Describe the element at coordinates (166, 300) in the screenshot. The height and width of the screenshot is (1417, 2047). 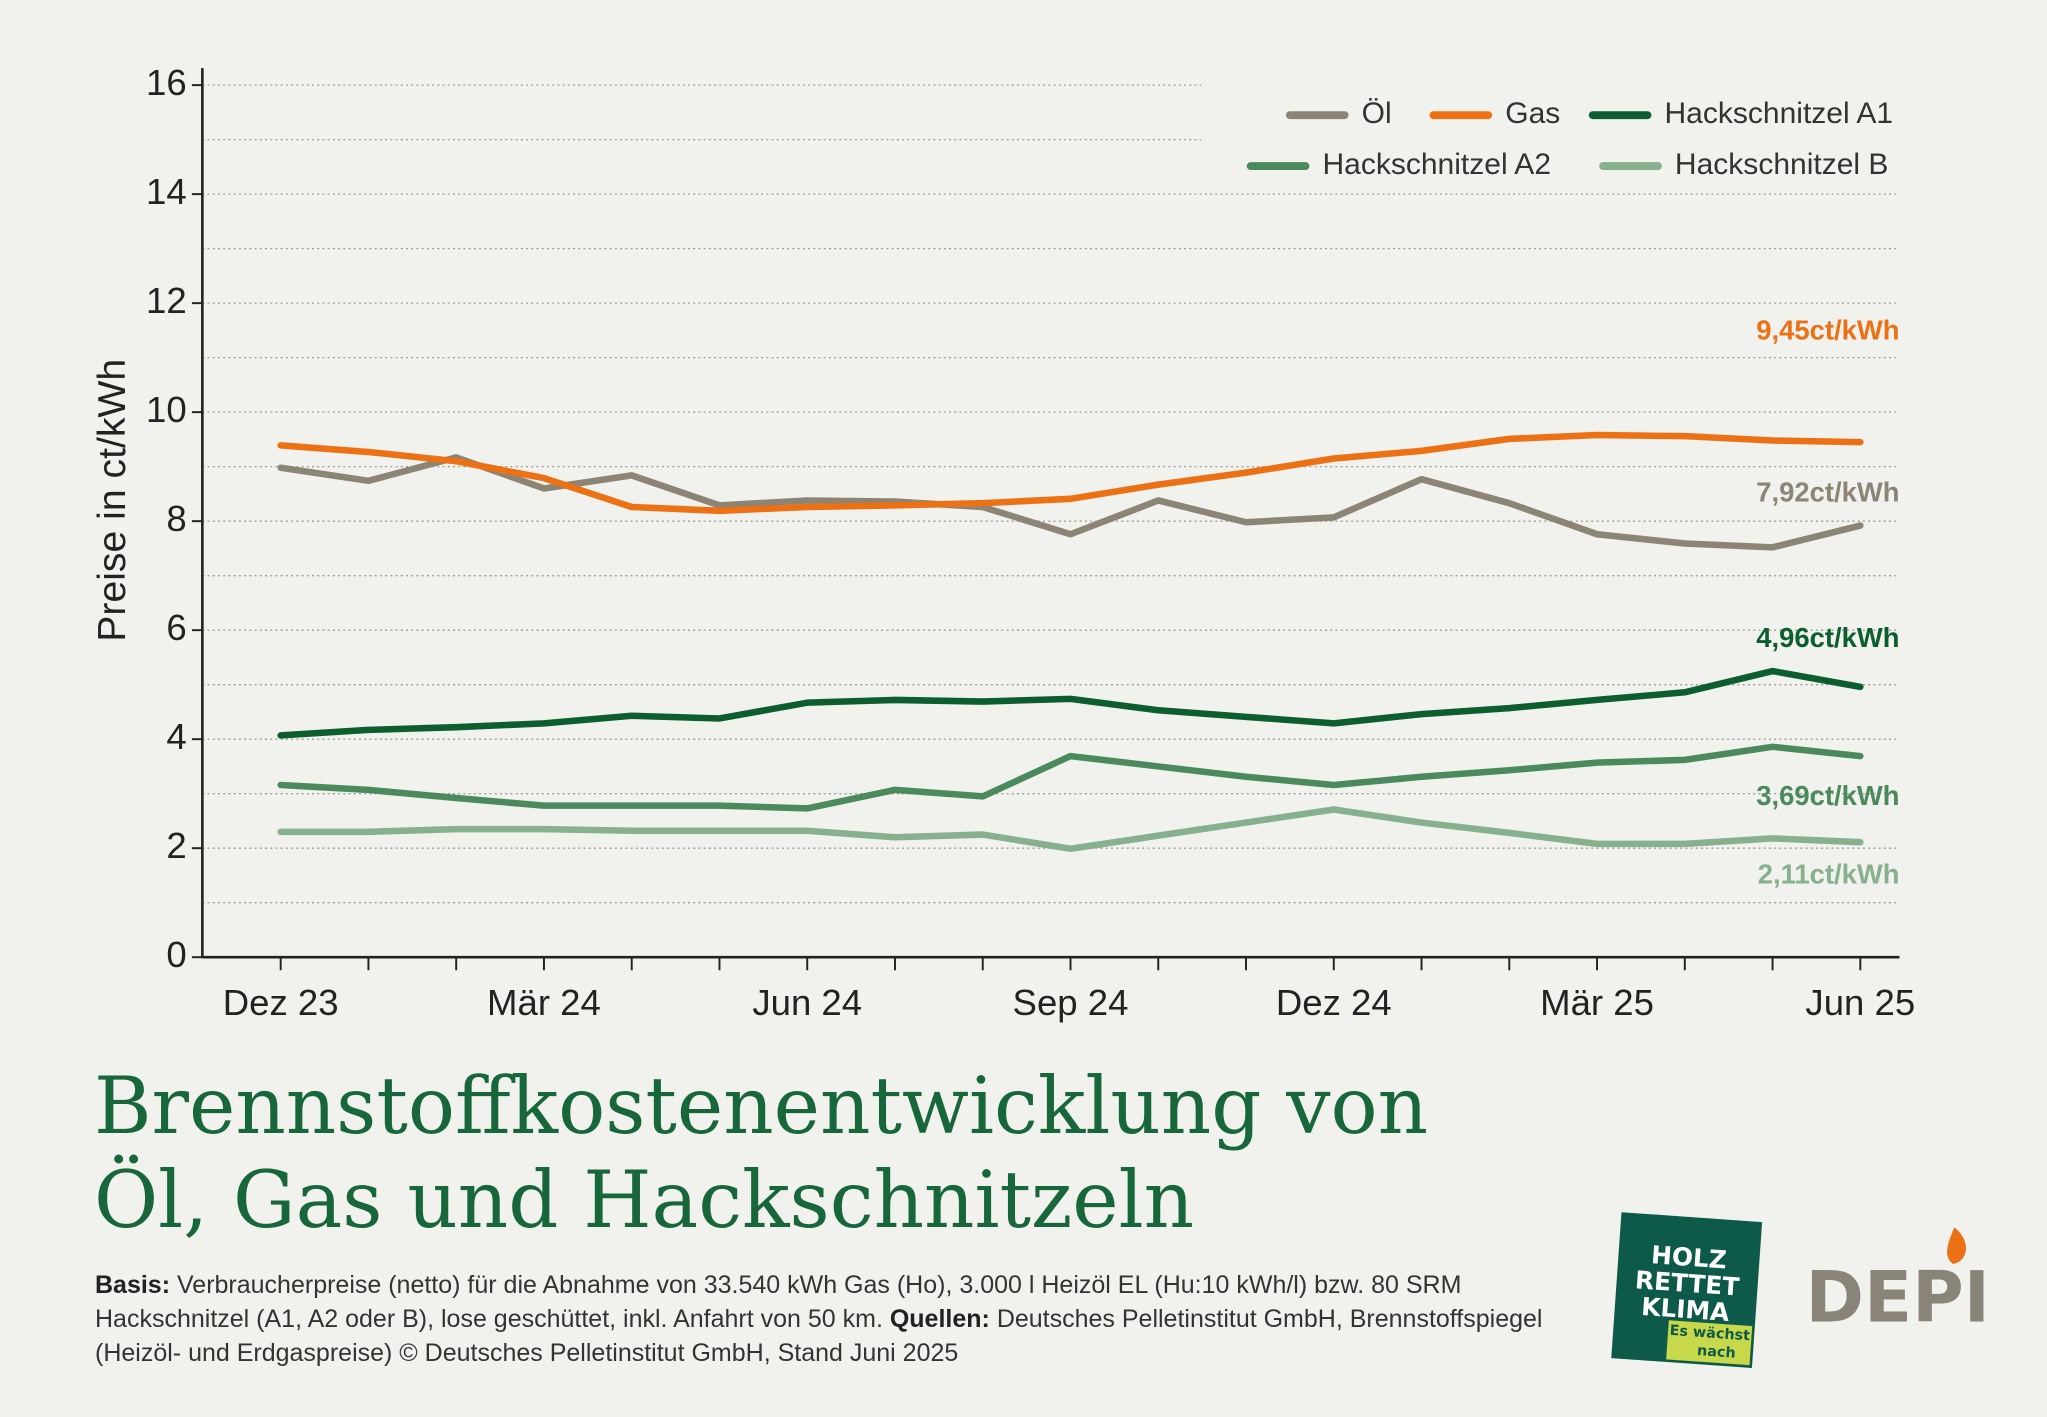
I see `y-tick-label: 12` at that location.